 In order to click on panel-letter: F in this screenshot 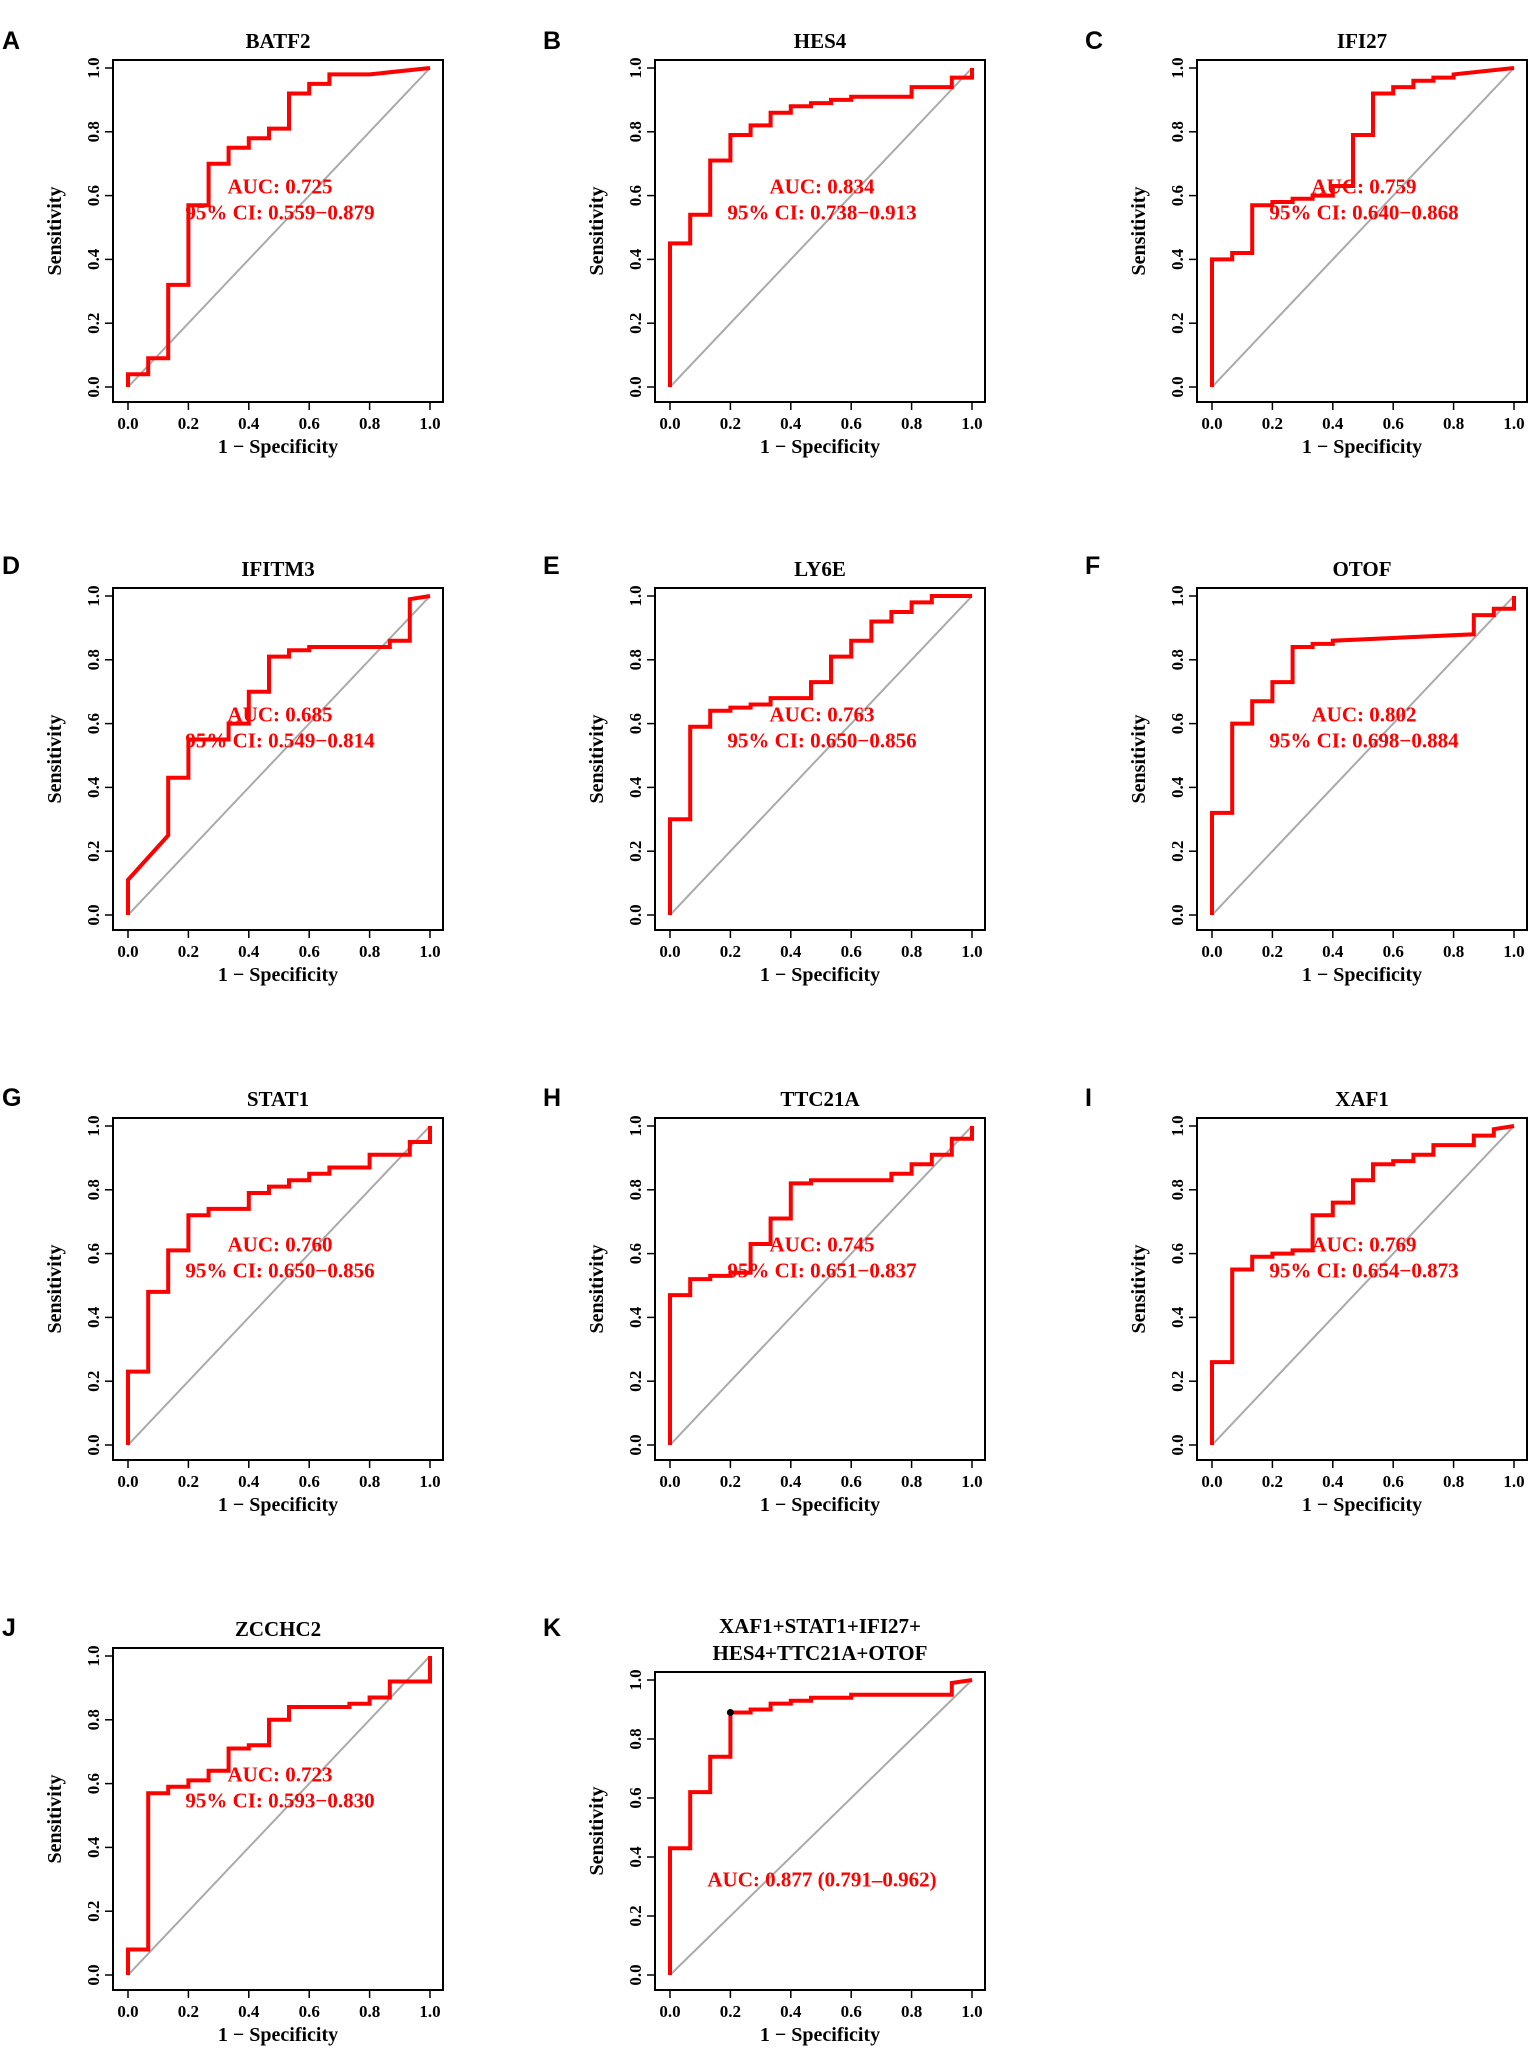, I will do `click(1092, 566)`.